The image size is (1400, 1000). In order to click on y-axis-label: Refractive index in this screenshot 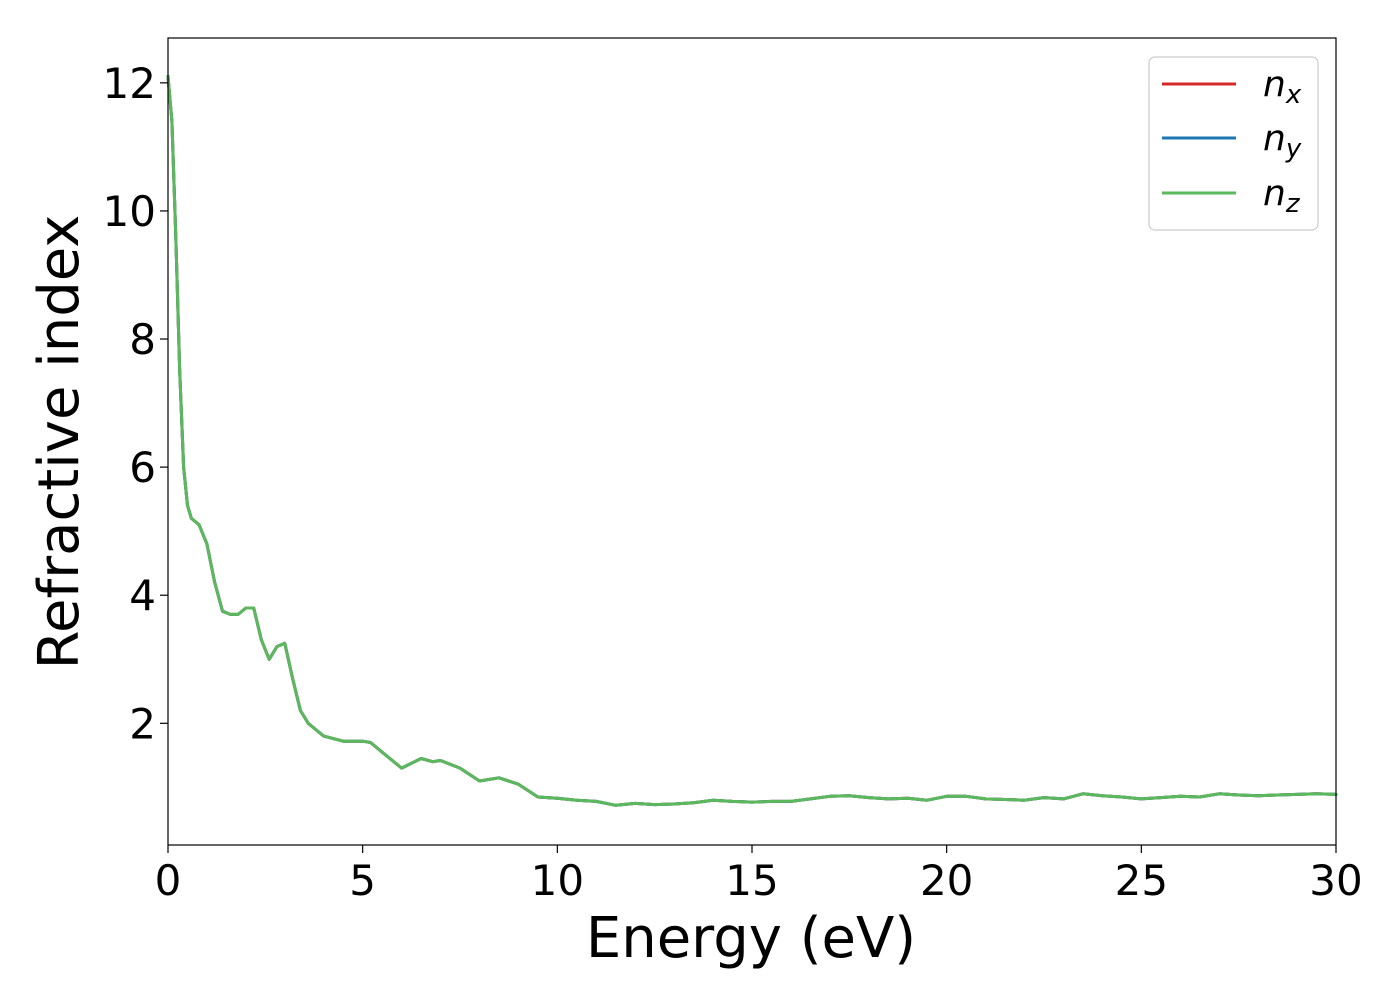, I will do `click(59, 442)`.